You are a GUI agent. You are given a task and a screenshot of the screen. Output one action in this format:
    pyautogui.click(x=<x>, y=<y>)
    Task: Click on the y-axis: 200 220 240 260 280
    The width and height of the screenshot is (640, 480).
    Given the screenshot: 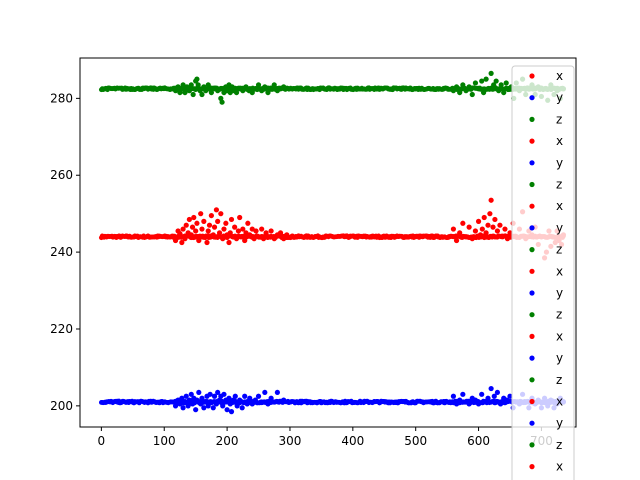 What is the action you would take?
    pyautogui.click(x=65, y=252)
    